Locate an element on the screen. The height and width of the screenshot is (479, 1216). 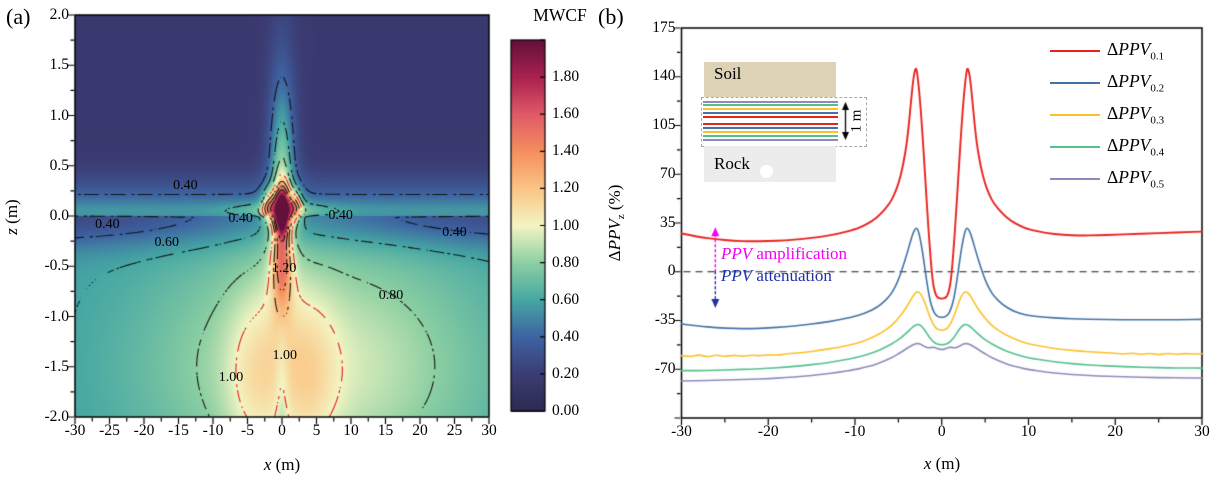
panel-a-y-tick-label: 1.0 is located at coordinates (59, 115).